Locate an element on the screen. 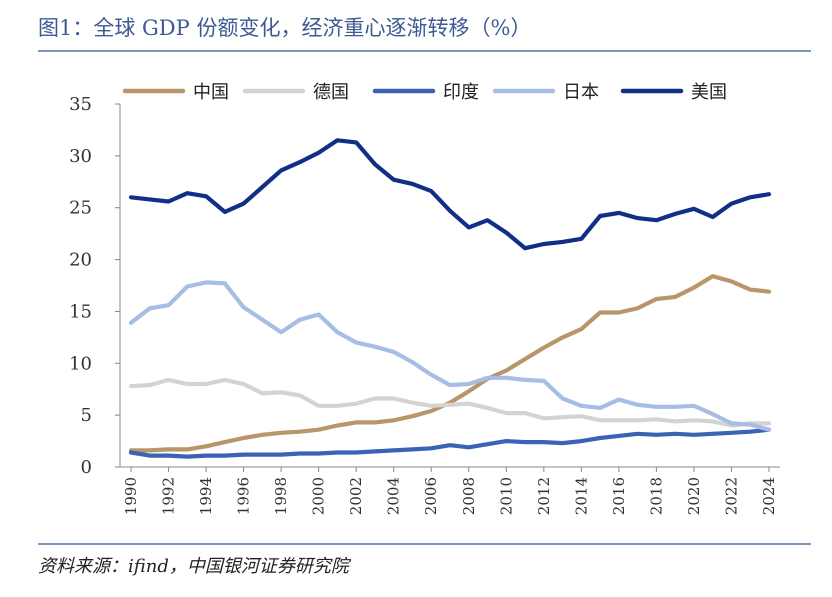  y-tick-label: 25 is located at coordinates (80, 208).